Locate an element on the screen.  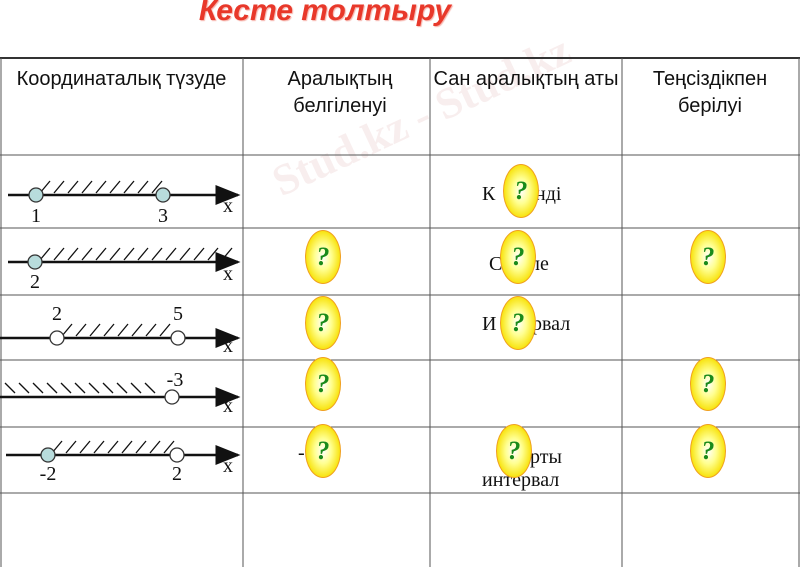
page-title: Кесте толтыру is located at coordinates (325, 13).